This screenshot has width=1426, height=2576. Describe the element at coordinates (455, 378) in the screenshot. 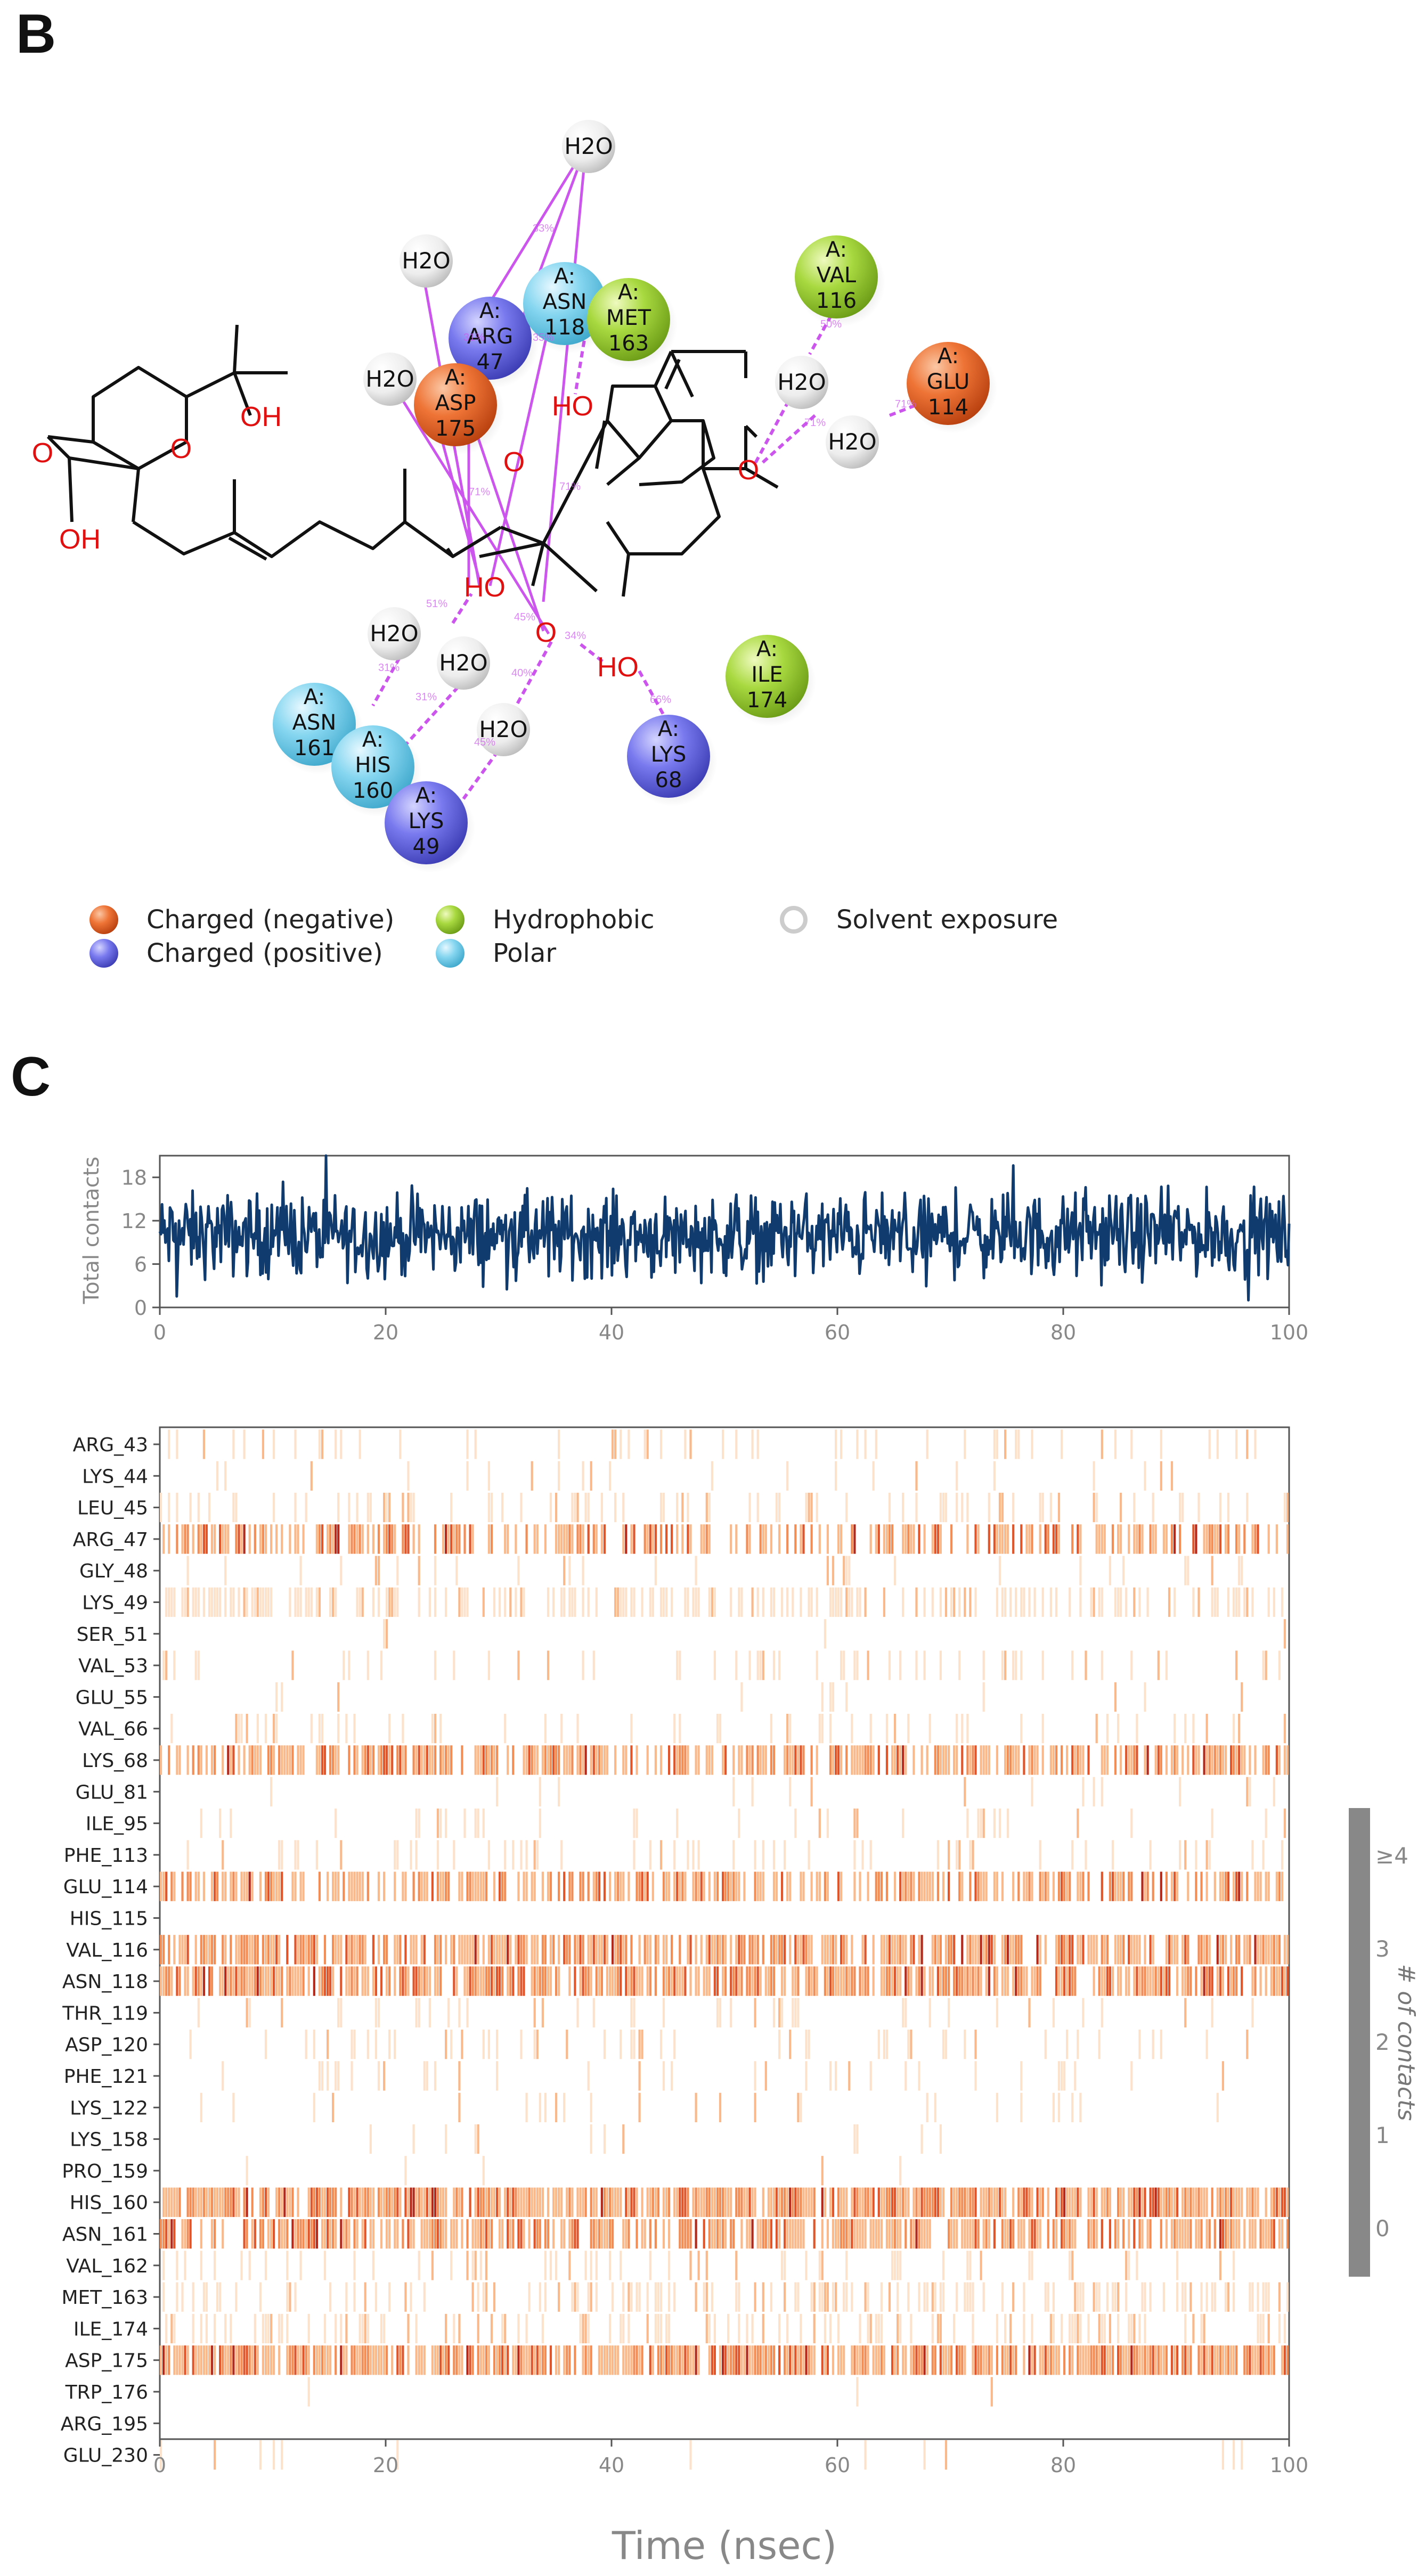

I see `residue-chain: A:` at that location.